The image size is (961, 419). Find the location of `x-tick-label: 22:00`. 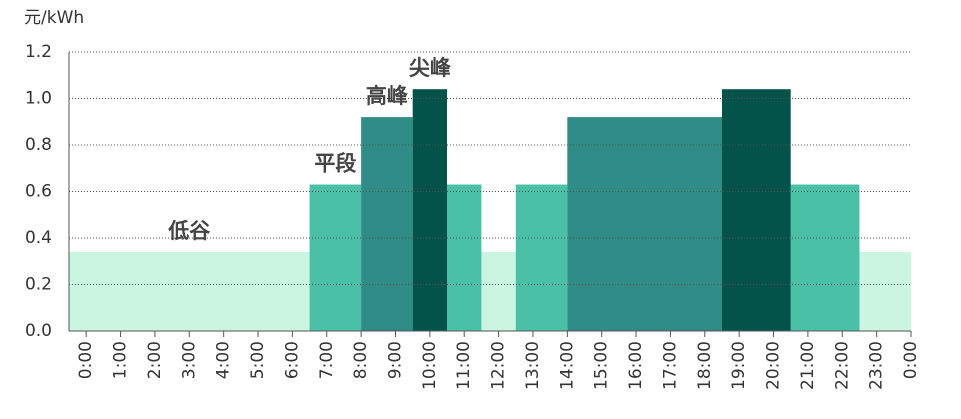

x-tick-label: 22:00 is located at coordinates (842, 365).